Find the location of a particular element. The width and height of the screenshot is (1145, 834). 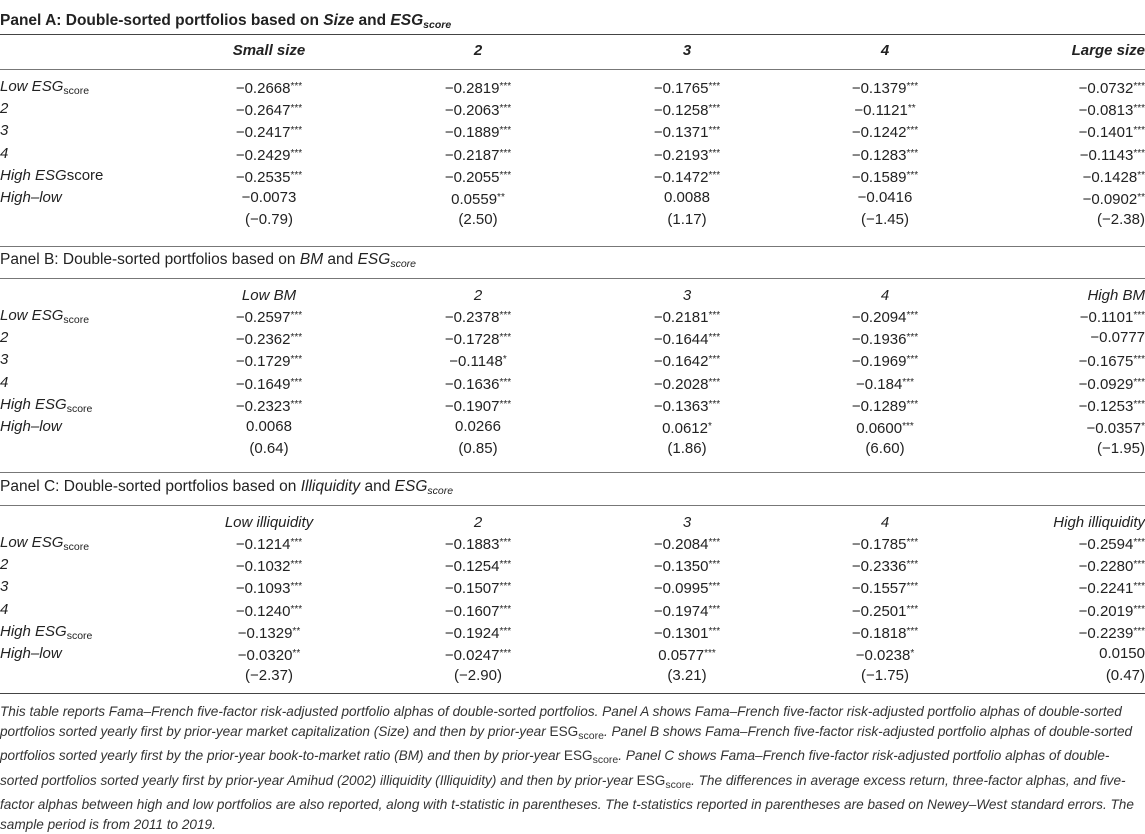

value-cell: −0.1253*** is located at coordinates (1111, 406).